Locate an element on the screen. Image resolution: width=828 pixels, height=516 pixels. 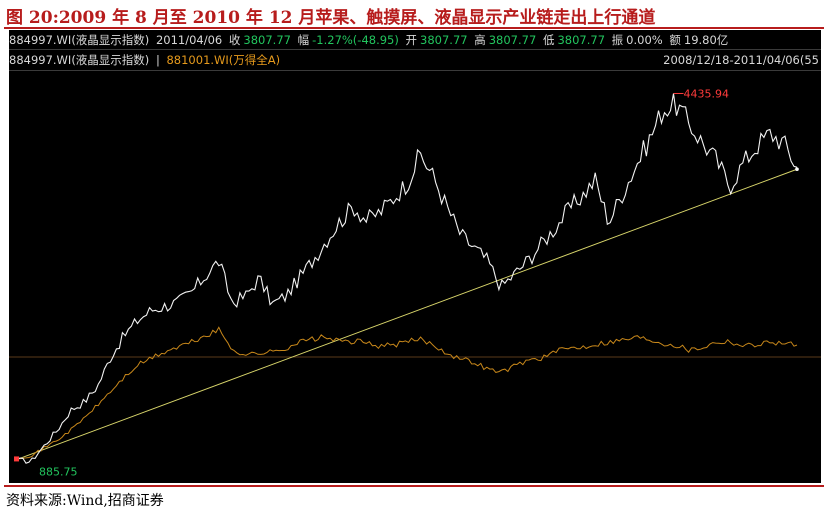
amplitude-label: 振 is located at coordinates (617, 40).